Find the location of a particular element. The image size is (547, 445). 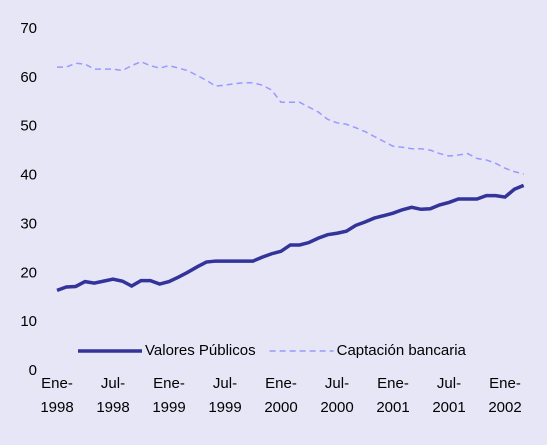

x-tick-label: Jul-2000 is located at coordinates (336, 395).